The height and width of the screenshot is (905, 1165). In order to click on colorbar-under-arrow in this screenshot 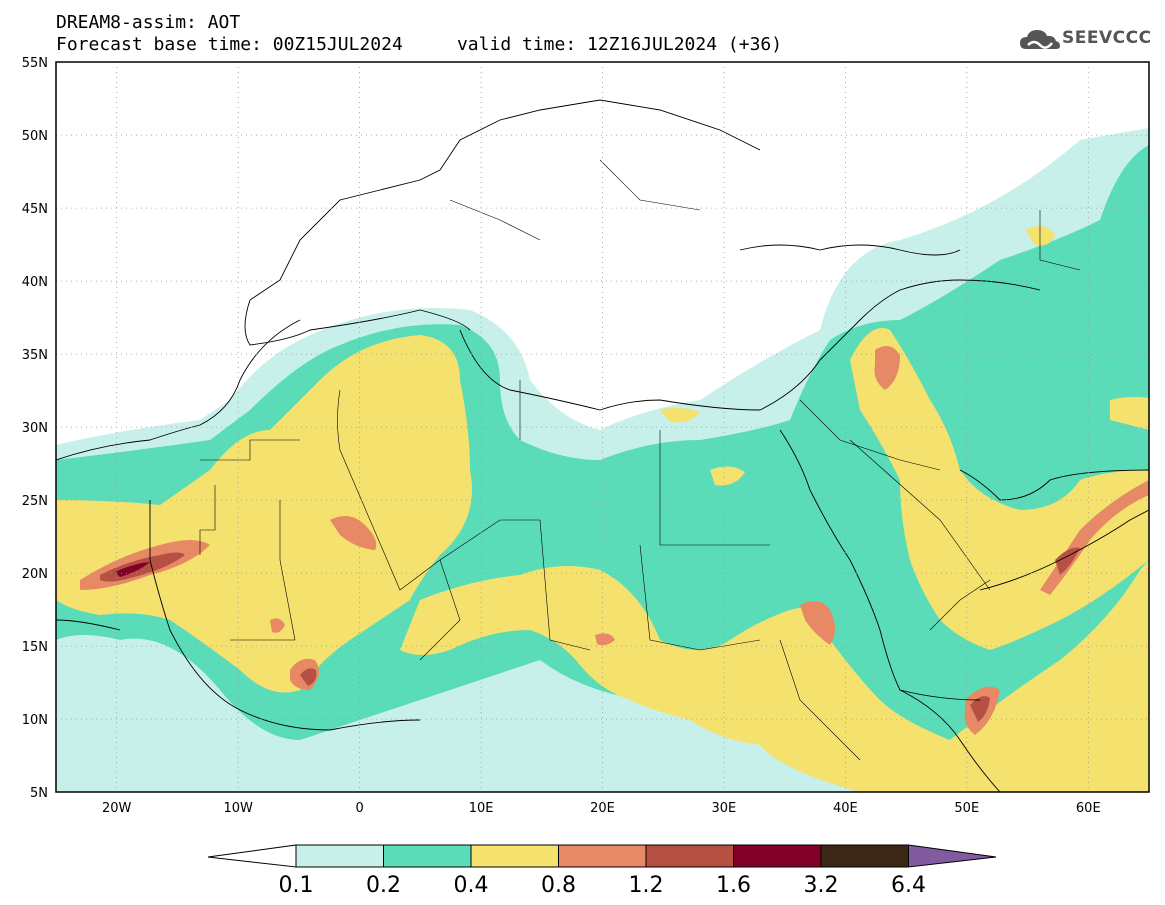, I will do `click(252, 856)`.